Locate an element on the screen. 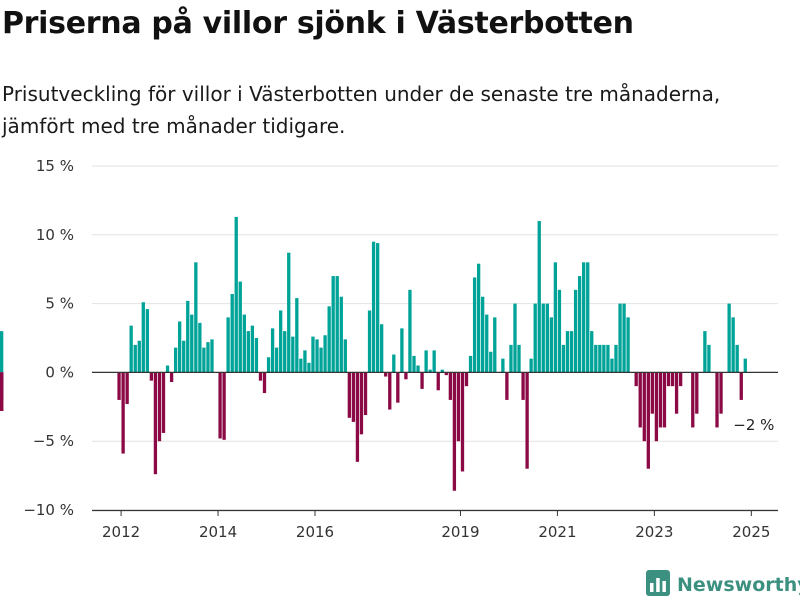 The height and width of the screenshot is (601, 800). x-axis-tick-labels: 2012 2014 2016 2019 2021 2023 2025 is located at coordinates (436, 532).